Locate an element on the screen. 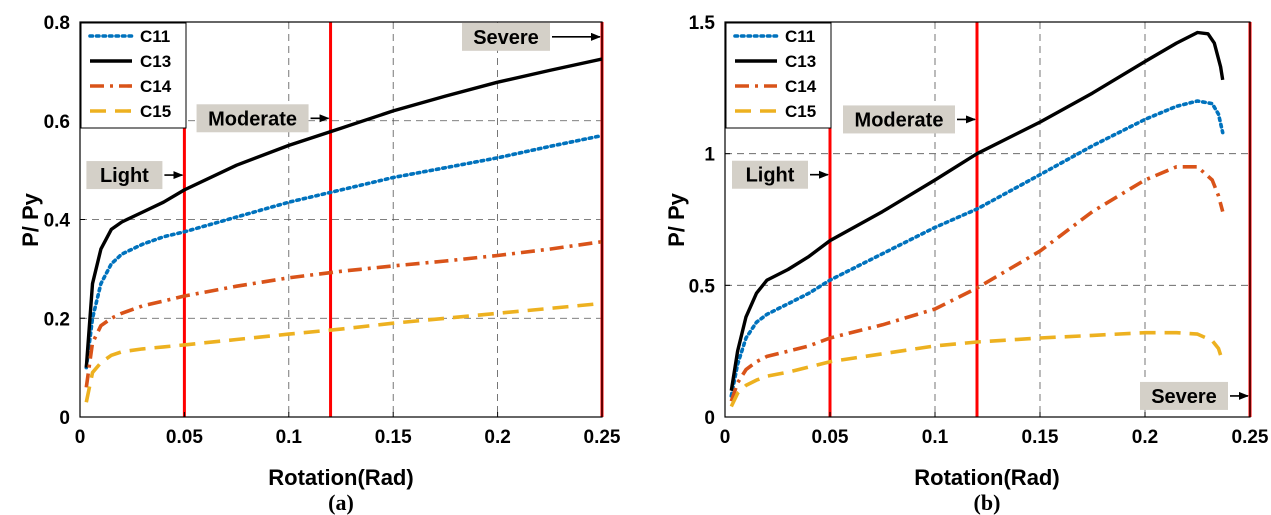 The width and height of the screenshot is (1271, 515). caption-b: (b) is located at coordinates (987, 502).